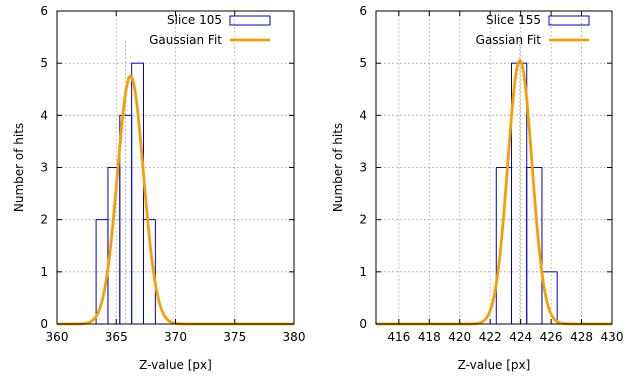  What do you see at coordinates (57, 337) in the screenshot?
I see `x-tick-label: 360` at bounding box center [57, 337].